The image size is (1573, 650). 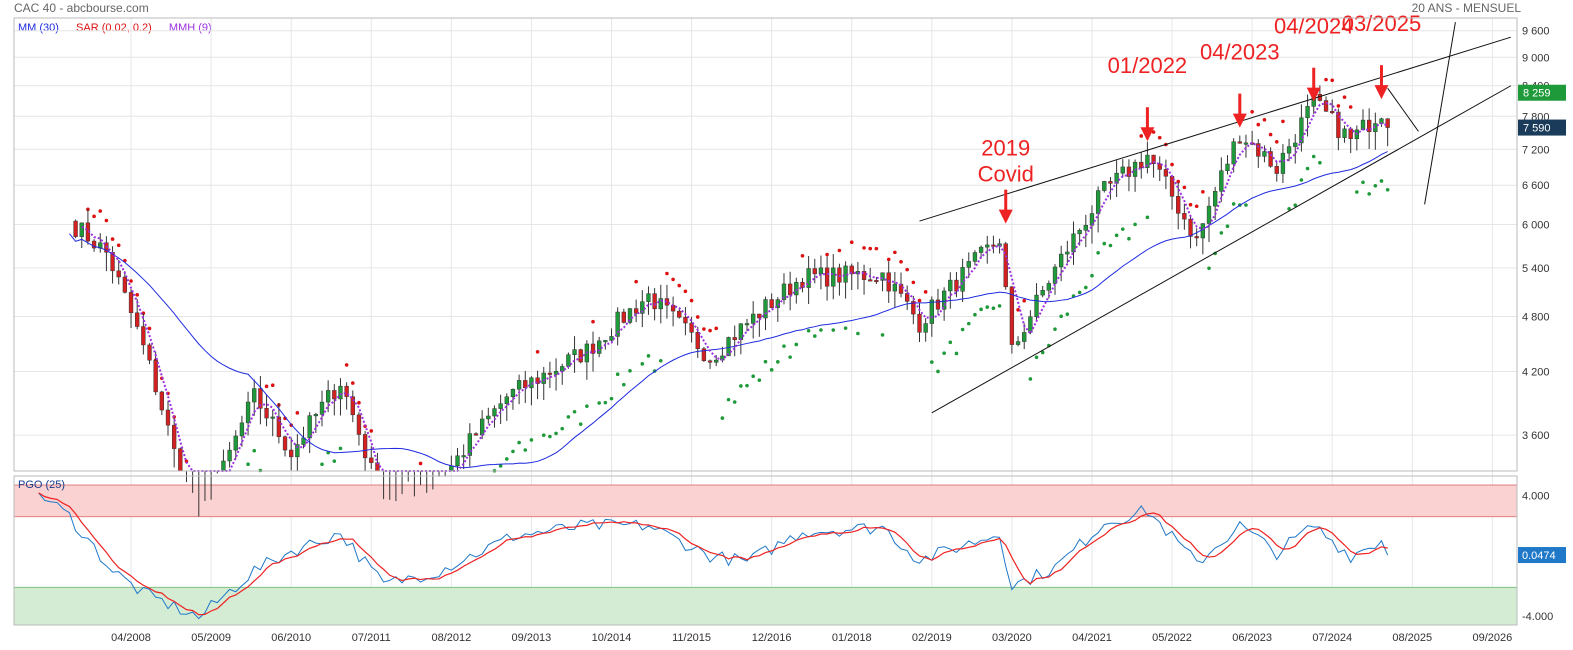 I want to click on x-tick-label: 09/2013, so click(x=532, y=638).